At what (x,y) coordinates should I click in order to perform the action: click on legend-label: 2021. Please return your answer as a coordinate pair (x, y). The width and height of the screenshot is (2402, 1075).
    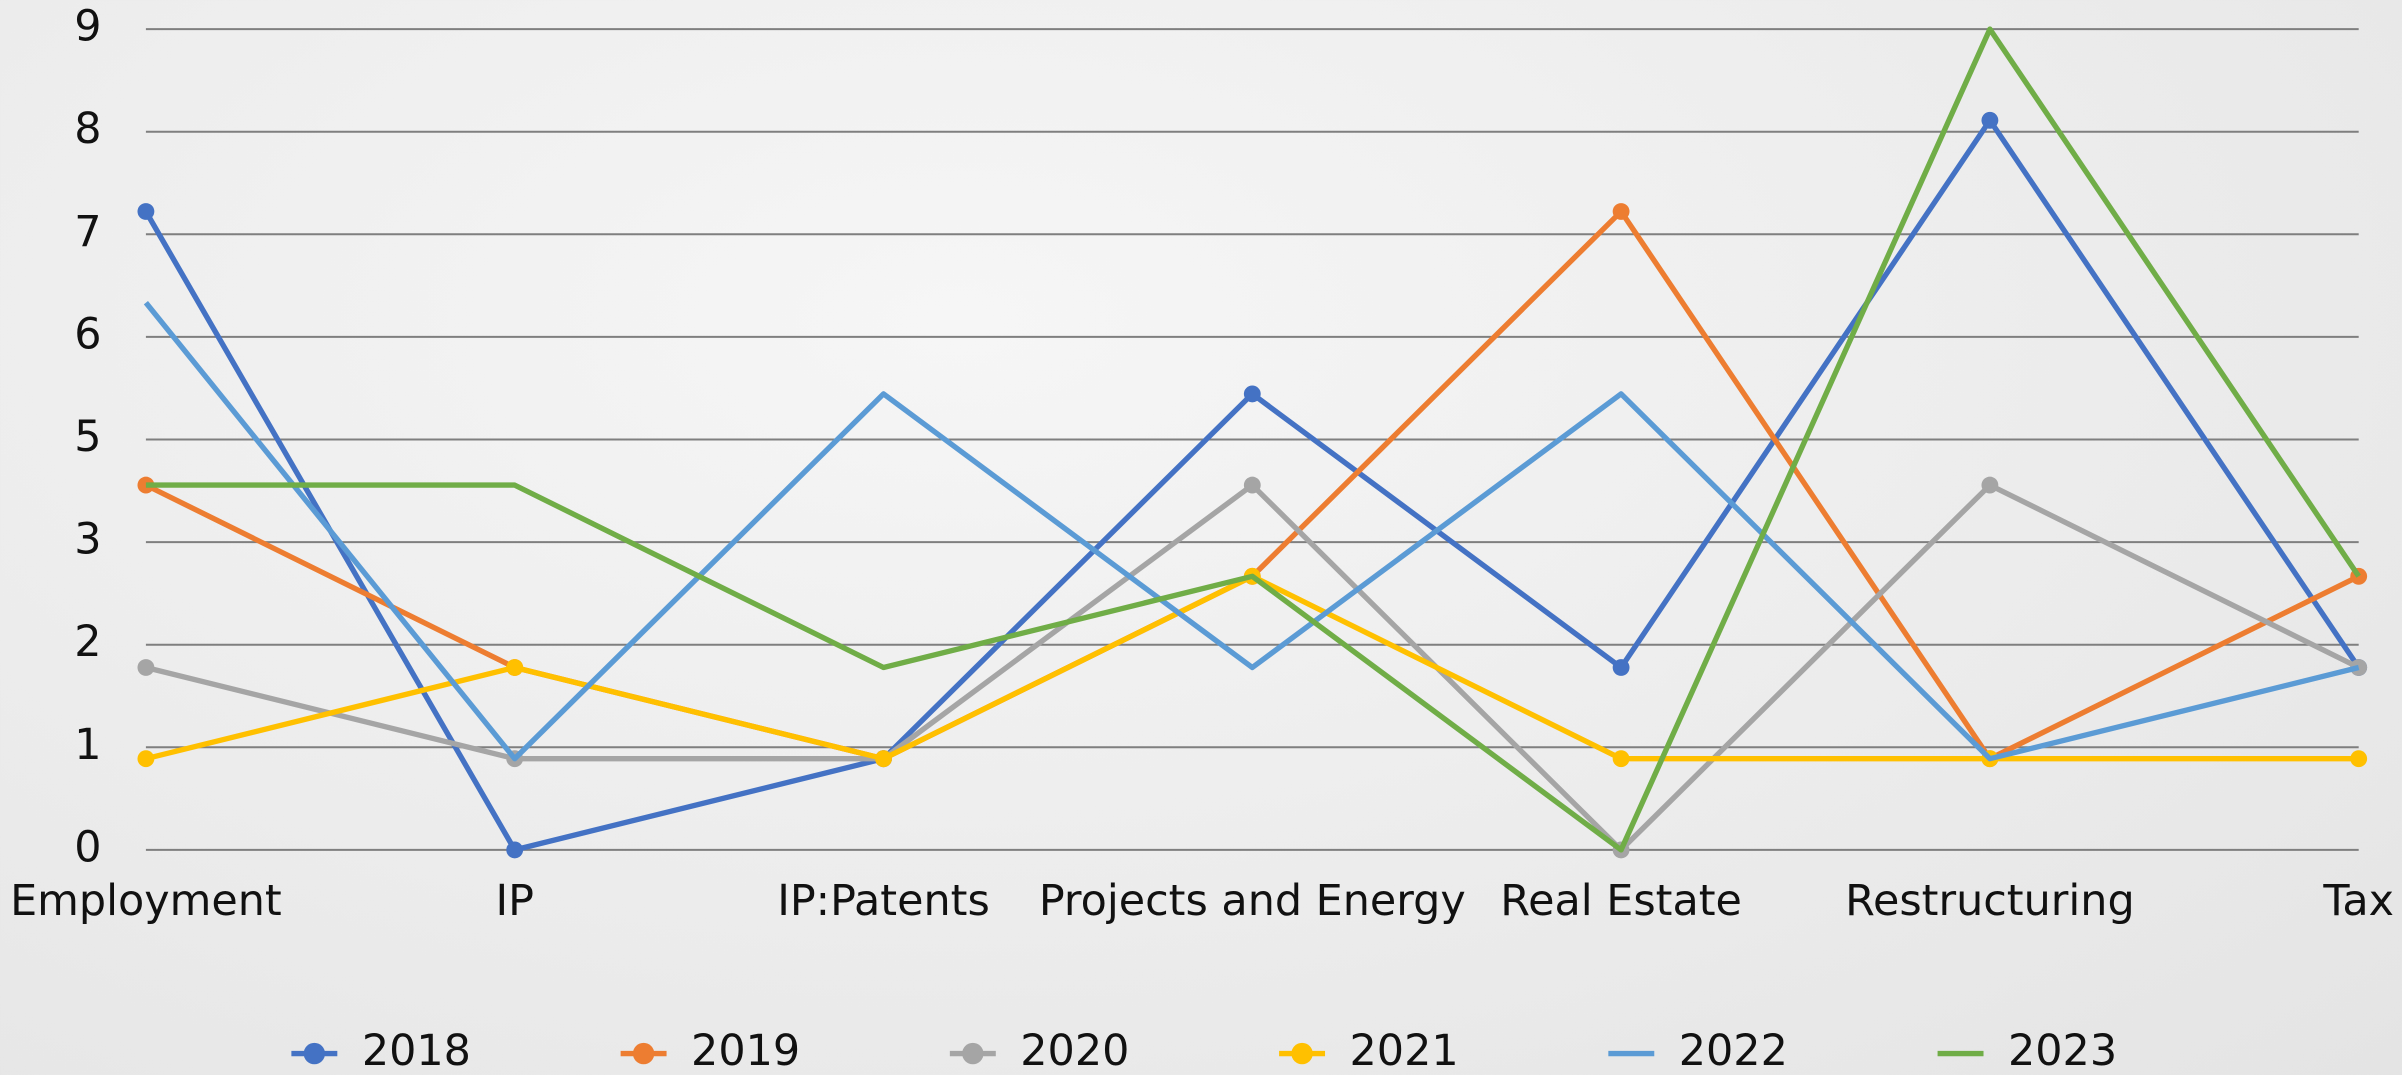
    Looking at the image, I should click on (1404, 1050).